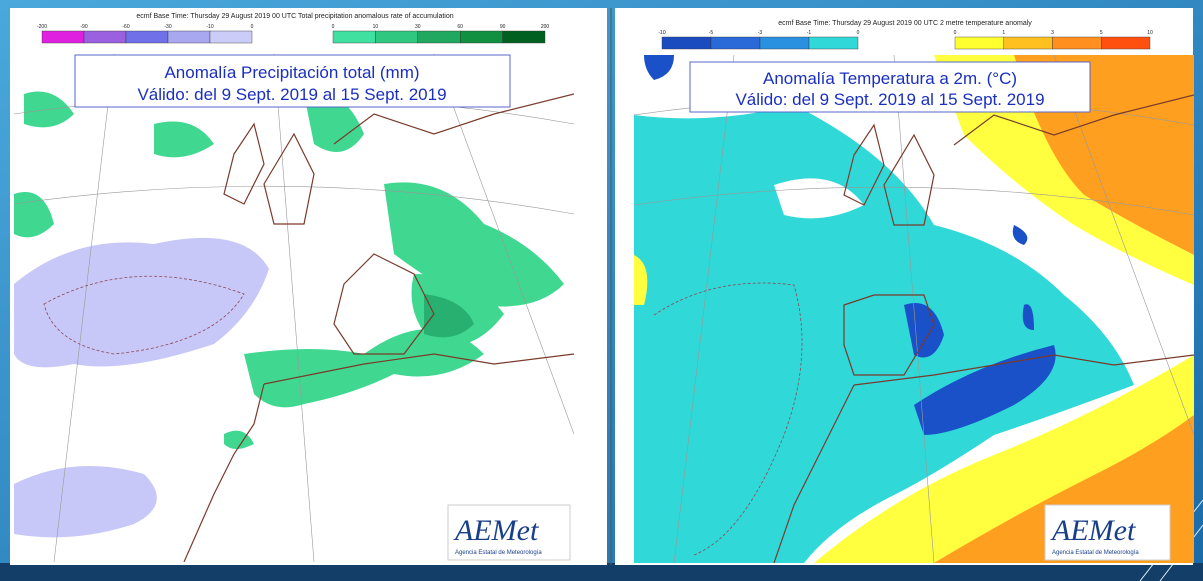  I want to click on legend-tick-label: -3, so click(760, 33).